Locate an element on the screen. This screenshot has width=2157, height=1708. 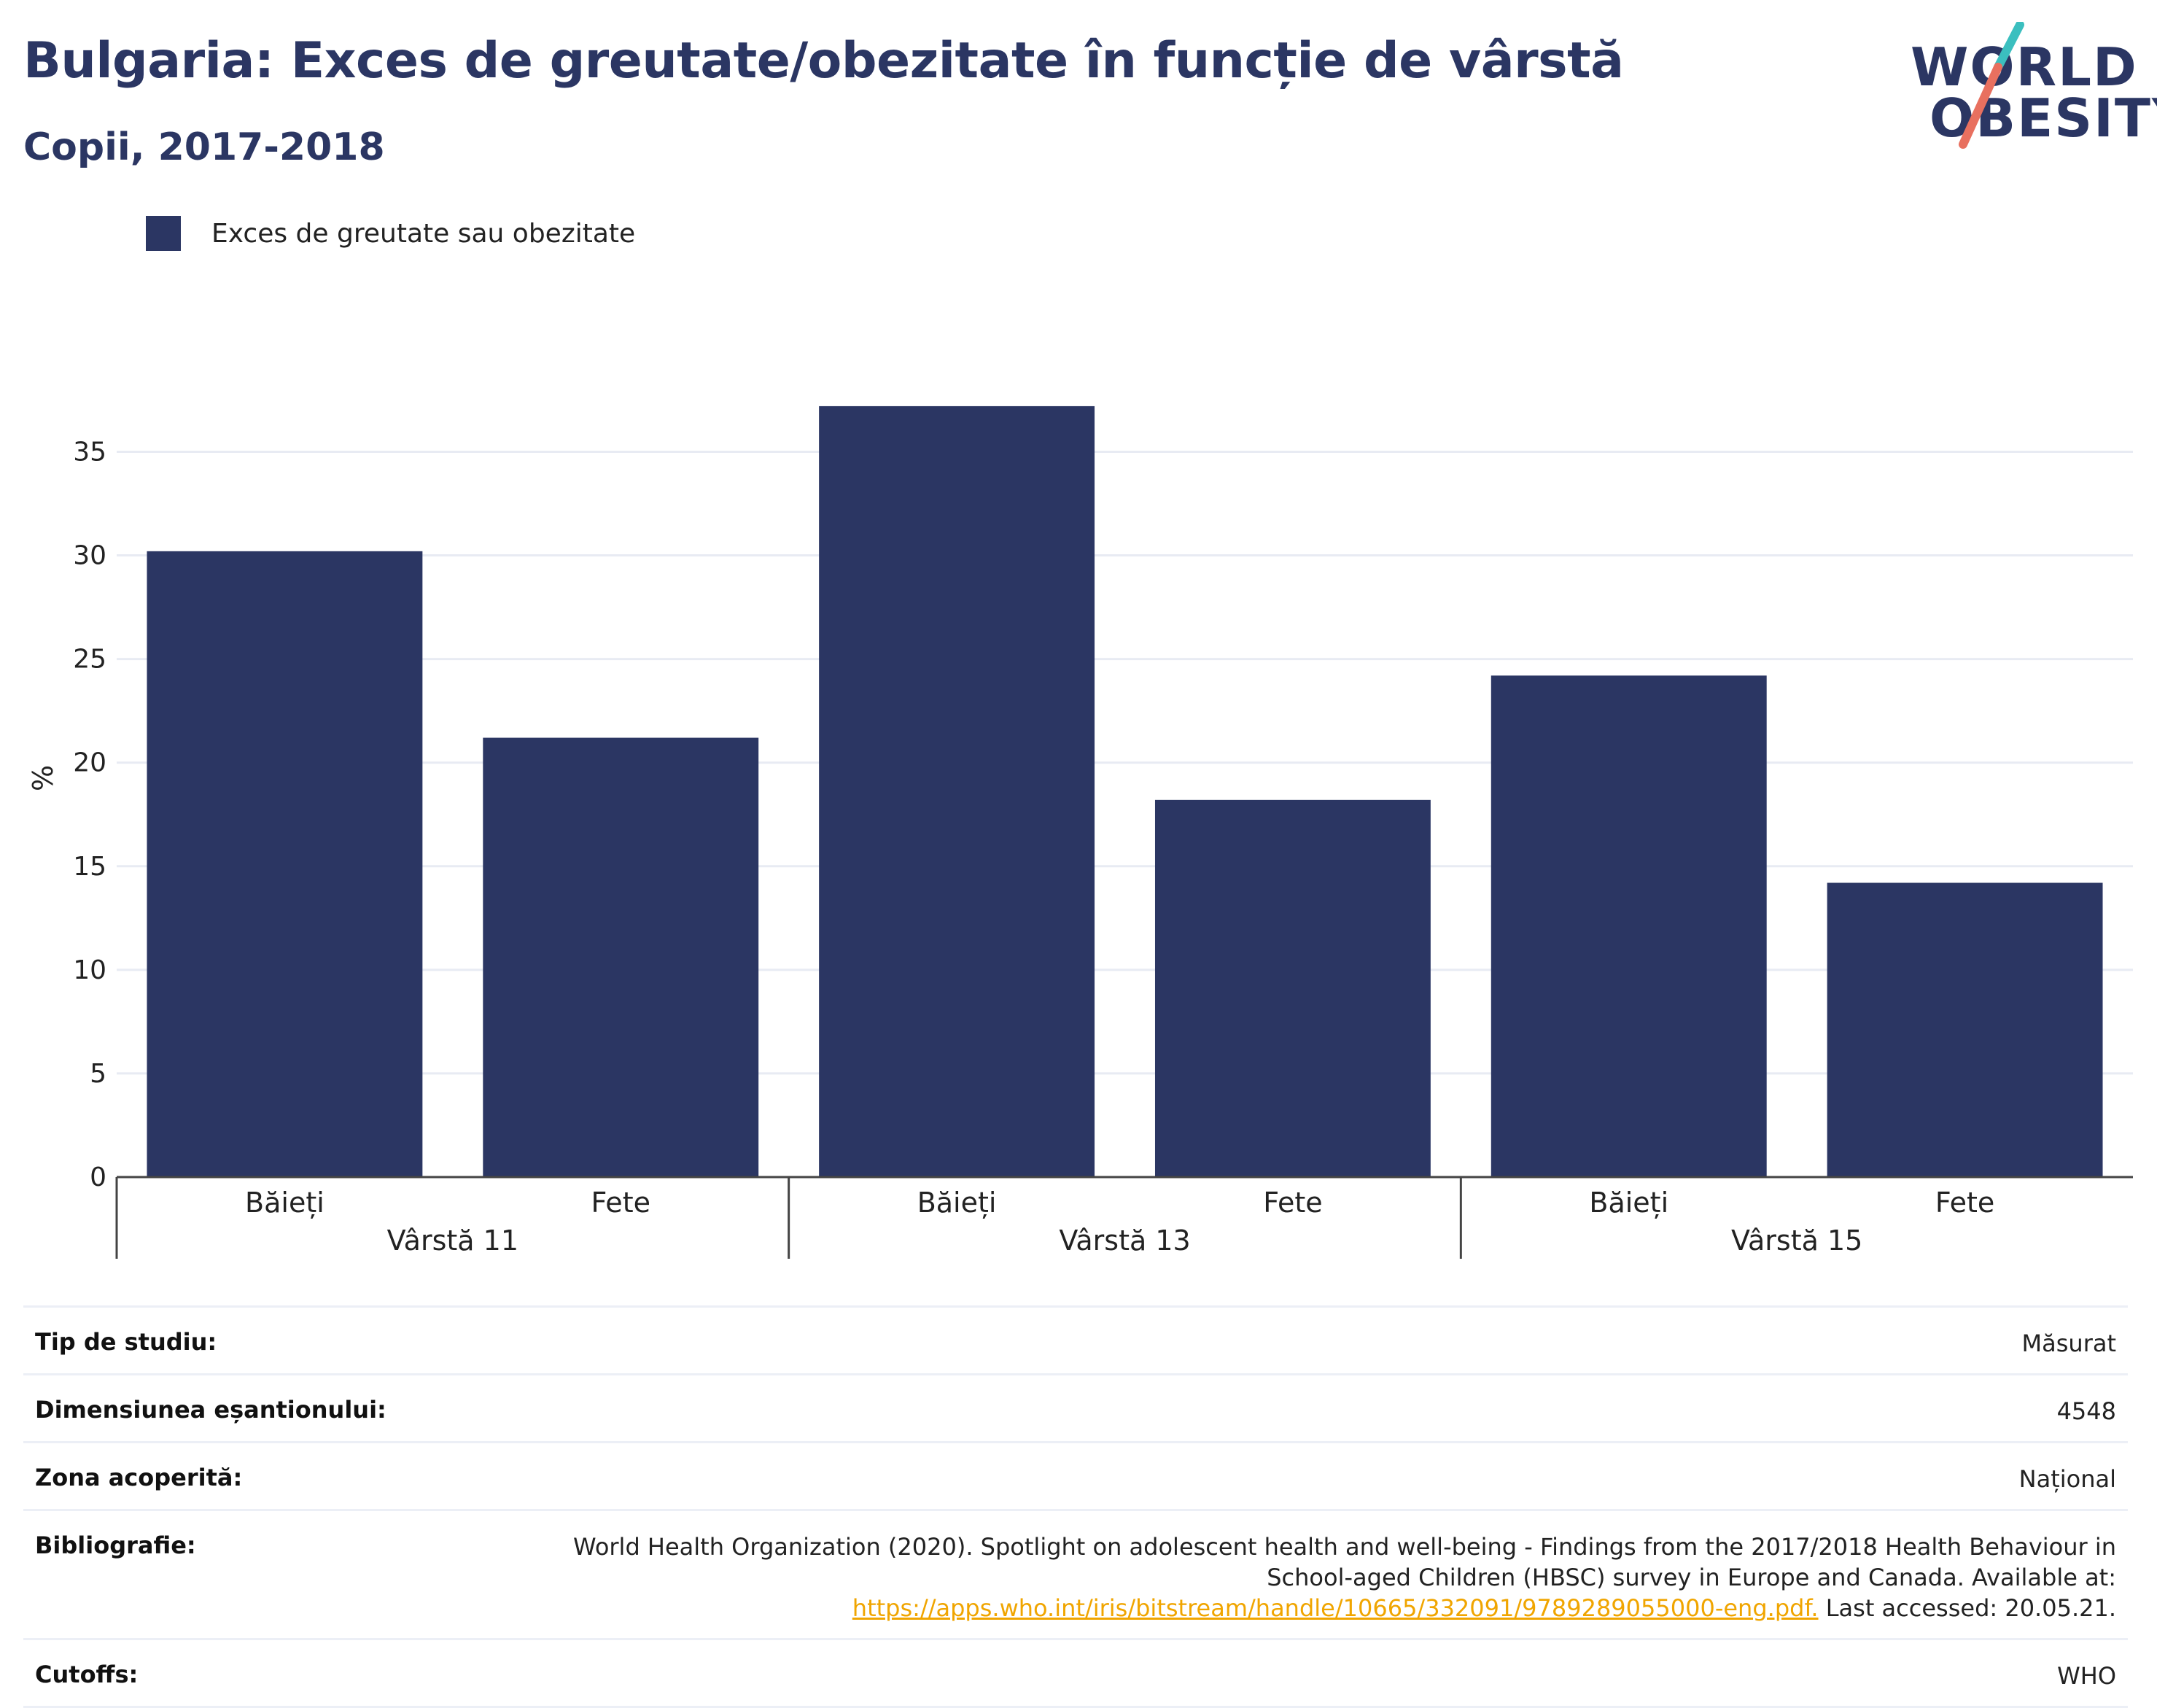
cutoffs-label: Cutoffs: is located at coordinates (87, 1674).